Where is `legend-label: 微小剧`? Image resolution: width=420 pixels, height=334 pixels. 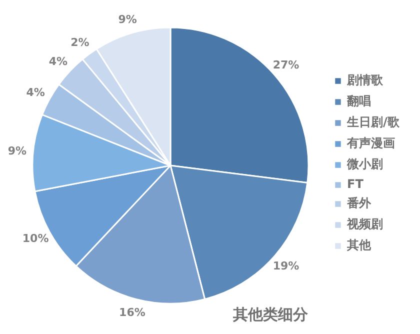 legend-label: 微小剧 is located at coordinates (365, 164).